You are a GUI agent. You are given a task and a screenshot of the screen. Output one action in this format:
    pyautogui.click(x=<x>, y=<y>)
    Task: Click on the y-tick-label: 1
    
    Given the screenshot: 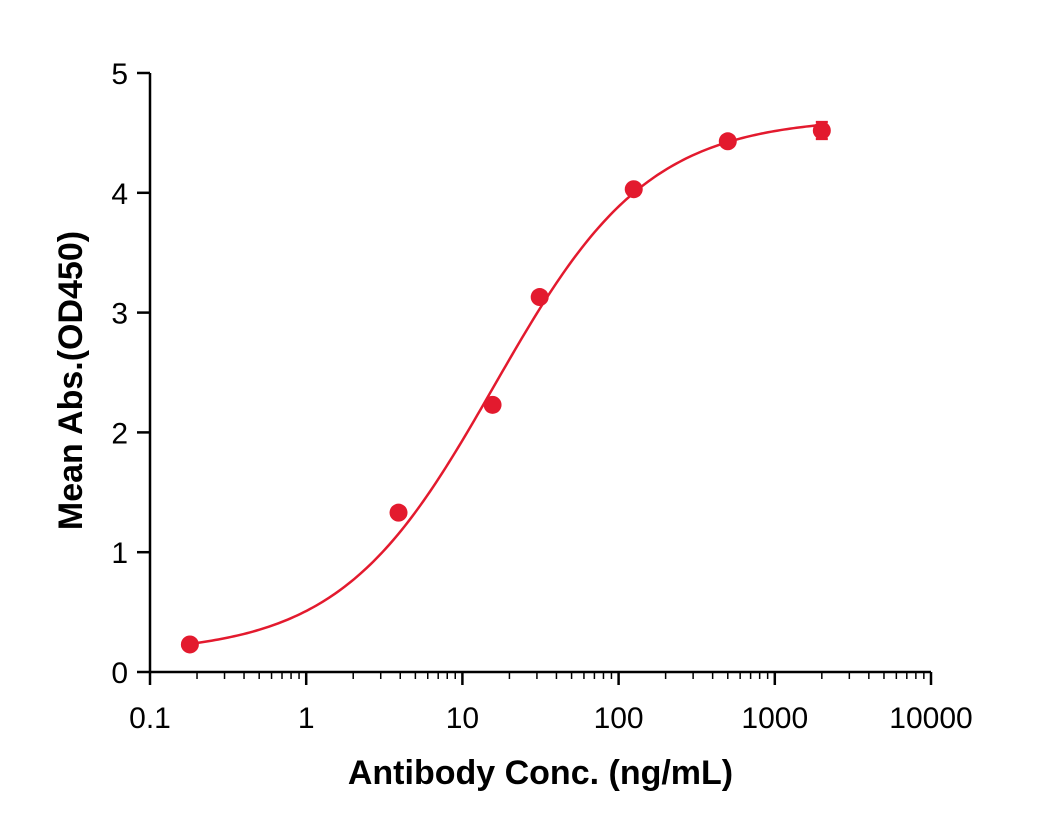 What is the action you would take?
    pyautogui.click(x=119, y=553)
    